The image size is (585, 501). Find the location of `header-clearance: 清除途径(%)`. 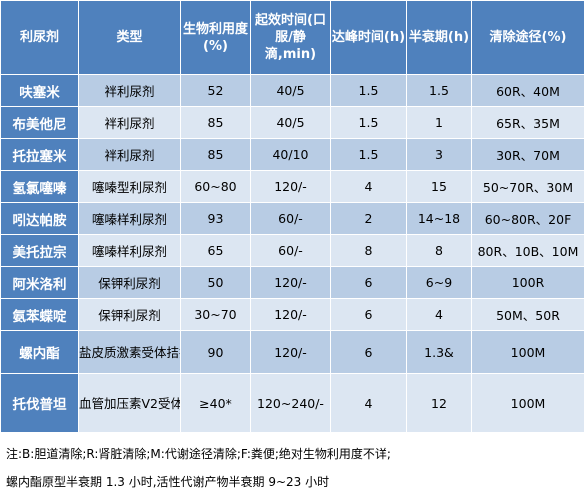

header-clearance: 清除途径(%) is located at coordinates (528, 37).